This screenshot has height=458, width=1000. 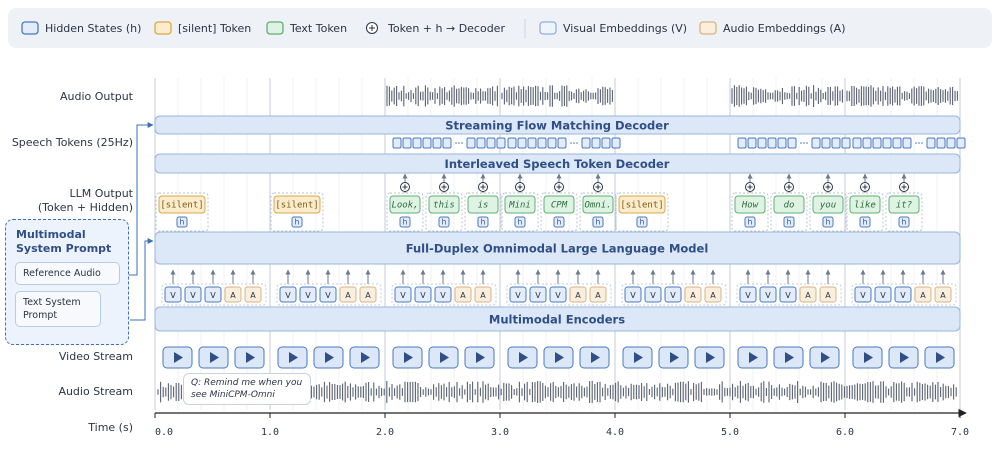 I want to click on token-label: this, so click(x=444, y=206).